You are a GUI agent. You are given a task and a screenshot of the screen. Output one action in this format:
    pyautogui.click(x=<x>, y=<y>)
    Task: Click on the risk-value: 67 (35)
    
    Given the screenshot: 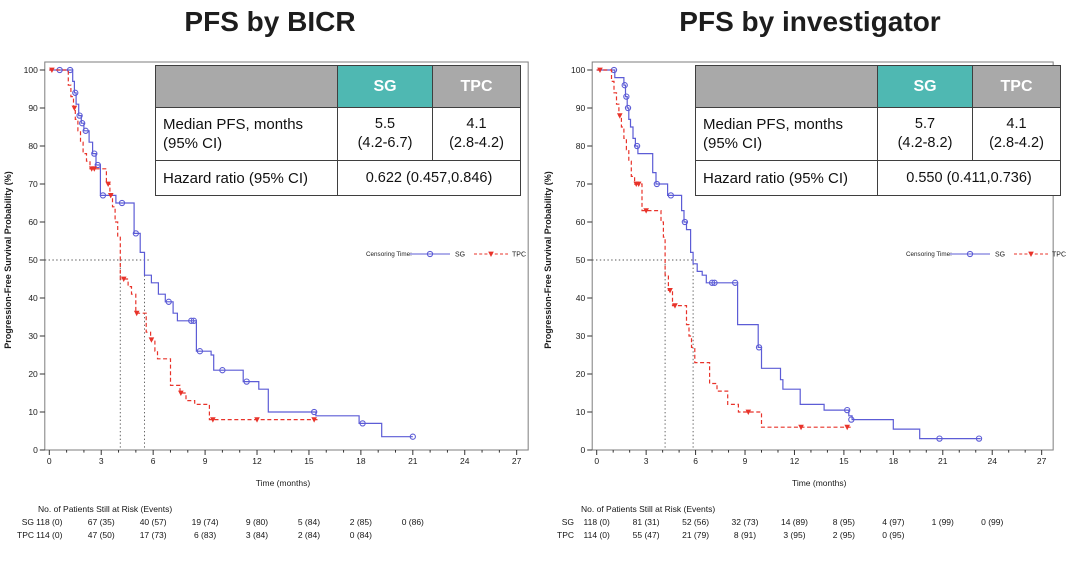 What is the action you would take?
    pyautogui.click(x=101, y=522)
    